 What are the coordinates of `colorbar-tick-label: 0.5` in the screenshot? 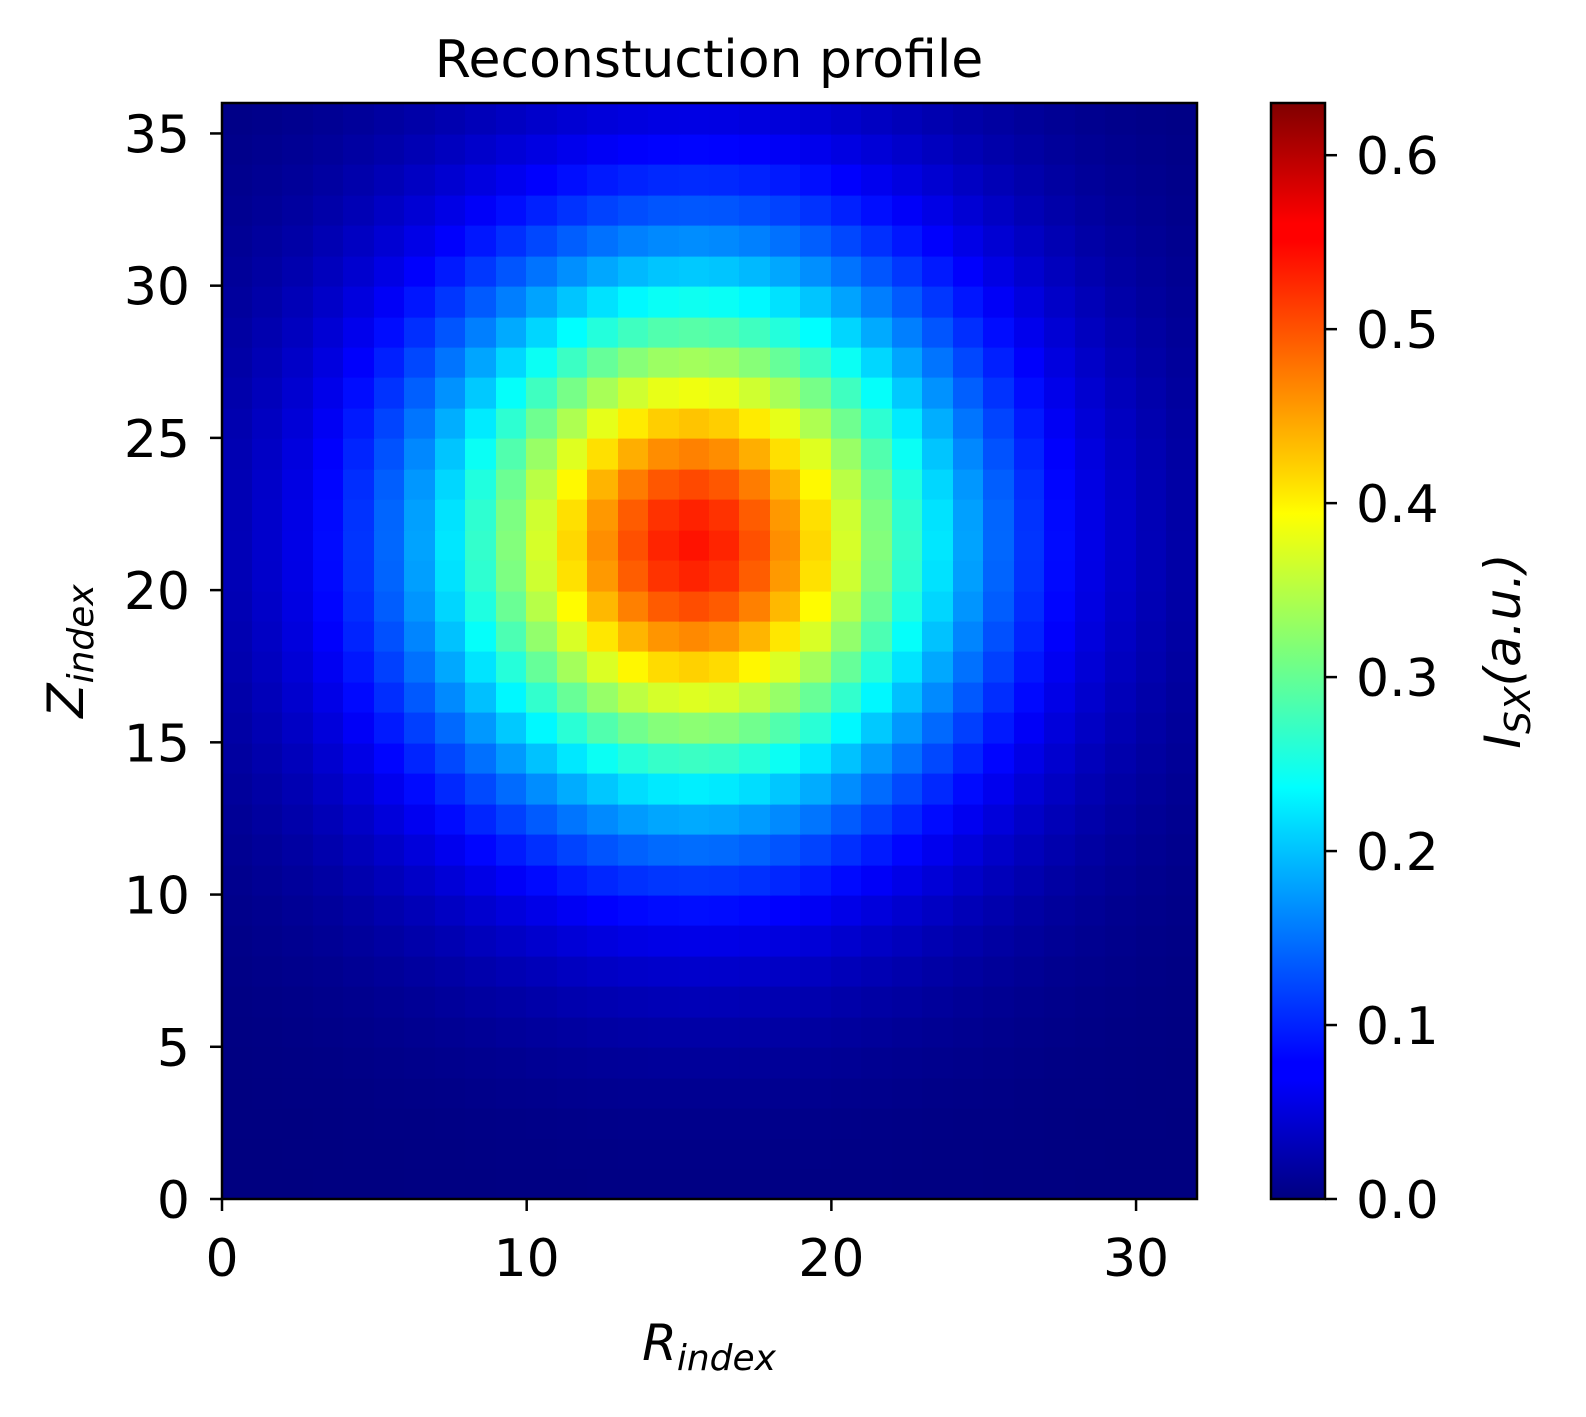 It's located at (1397, 331).